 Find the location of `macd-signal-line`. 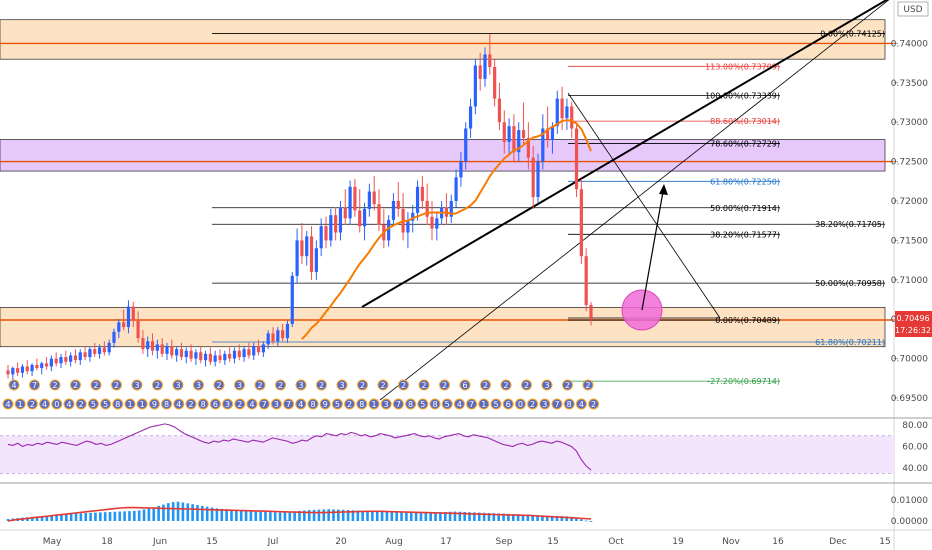

macd-signal-line is located at coordinates (299, 514).